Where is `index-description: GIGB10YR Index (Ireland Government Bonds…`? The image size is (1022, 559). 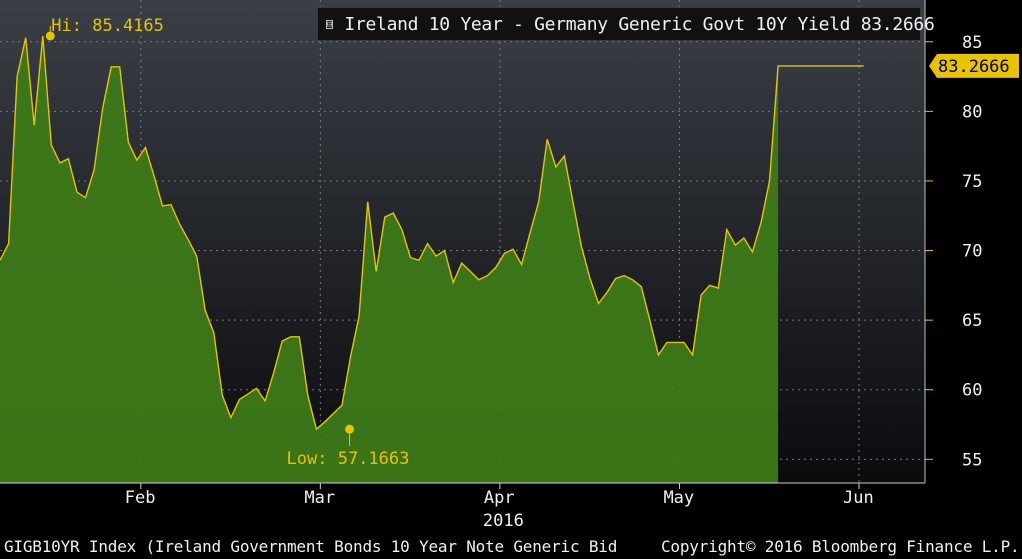
index-description: GIGB10YR Index (Ireland Government Bonds… is located at coordinates (311, 546).